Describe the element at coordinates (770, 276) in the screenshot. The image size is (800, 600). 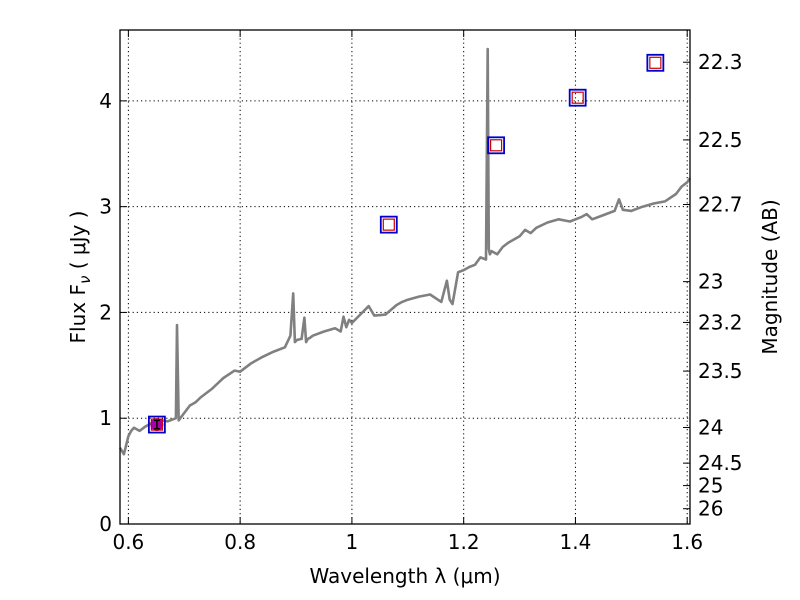
I see `magnitude-axis-title: Magnitude (AB)` at that location.